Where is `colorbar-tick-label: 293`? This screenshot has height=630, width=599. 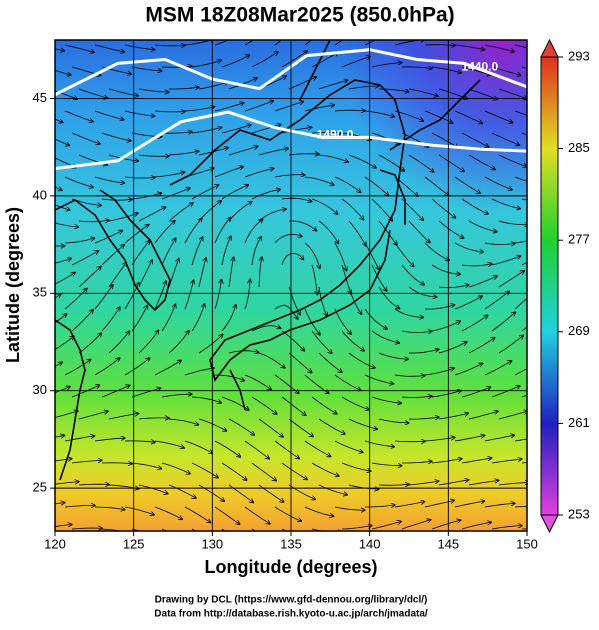 colorbar-tick-label: 293 is located at coordinates (579, 55).